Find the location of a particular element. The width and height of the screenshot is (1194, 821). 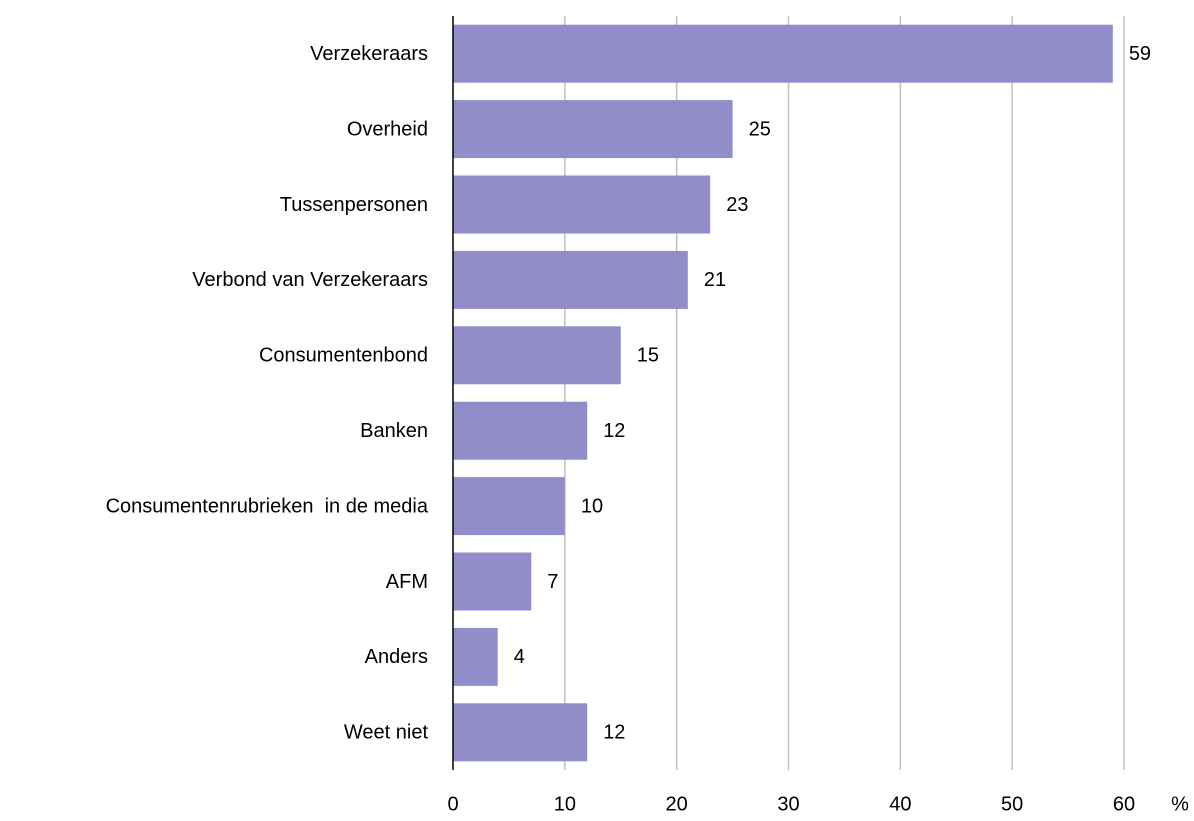

value-label: 10 is located at coordinates (592, 506).